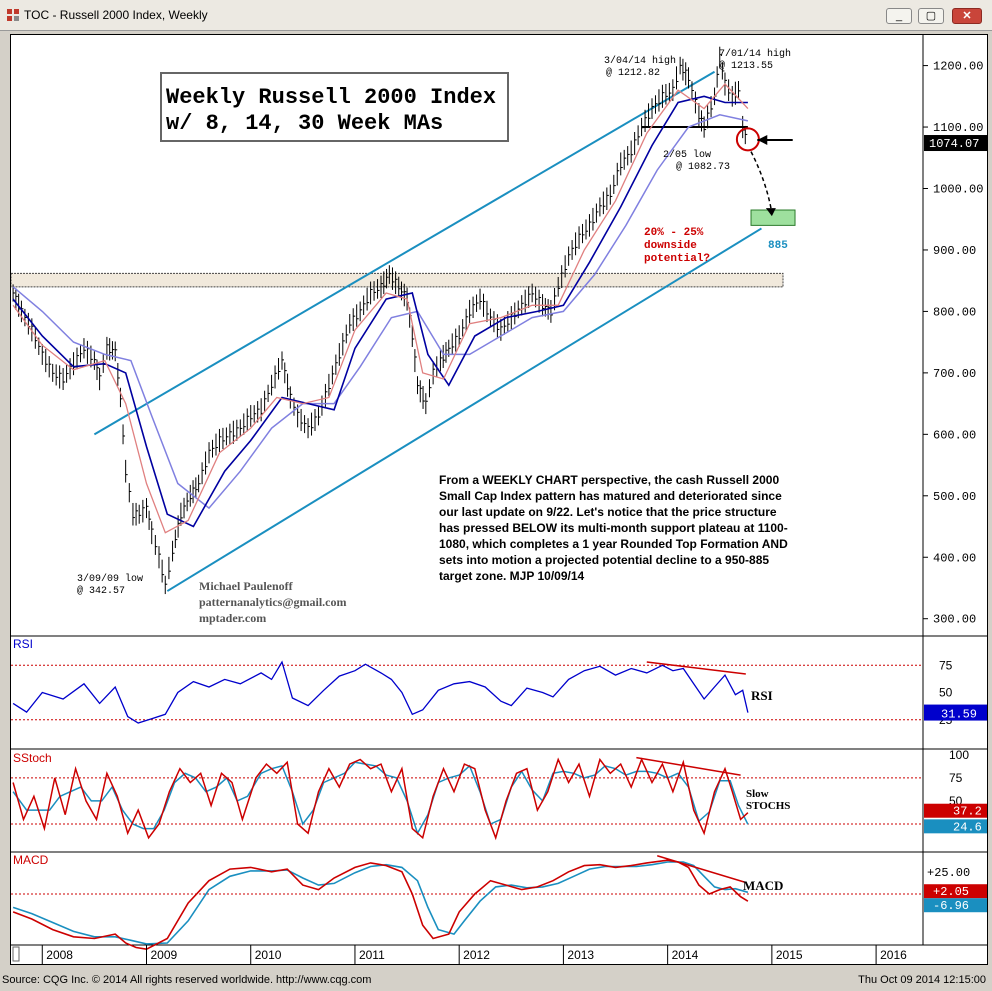  Describe the element at coordinates (954, 497) in the screenshot. I see `price-tick-label: 500.00` at that location.